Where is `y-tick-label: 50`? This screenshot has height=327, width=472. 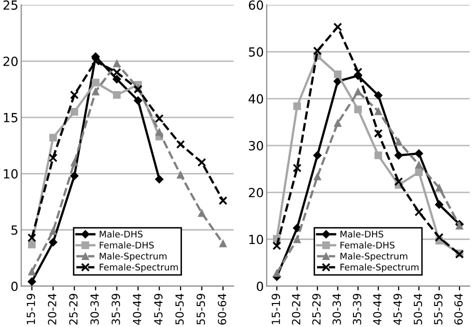
y-tick-label: 50 is located at coordinates (256, 52).